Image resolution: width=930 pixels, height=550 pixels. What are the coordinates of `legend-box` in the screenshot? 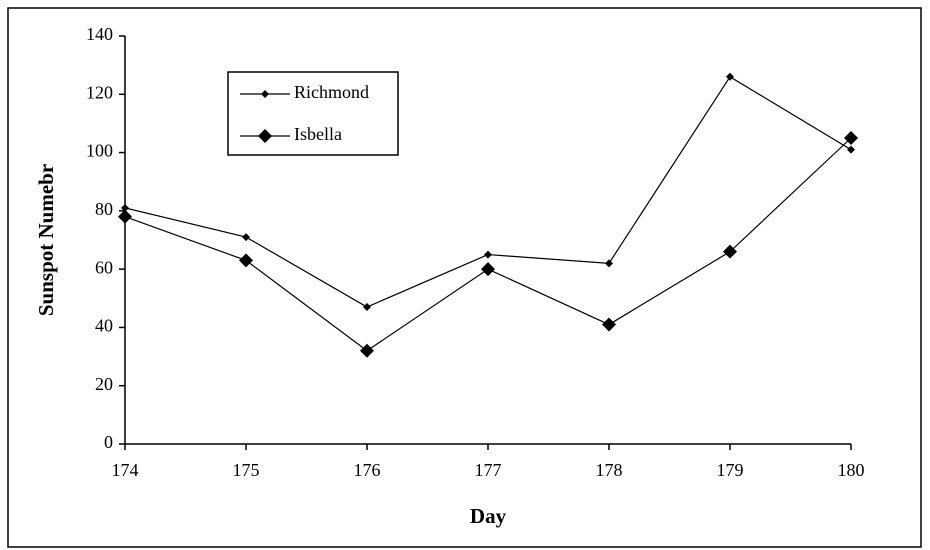 It's located at (313, 113).